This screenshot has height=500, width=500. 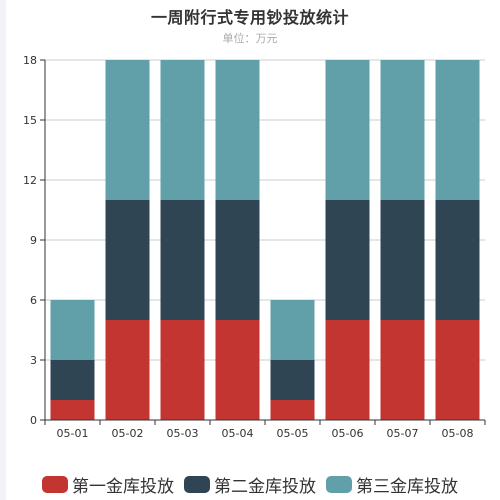 What do you see at coordinates (33, 240) in the screenshot?
I see `y-tick-label: 9` at bounding box center [33, 240].